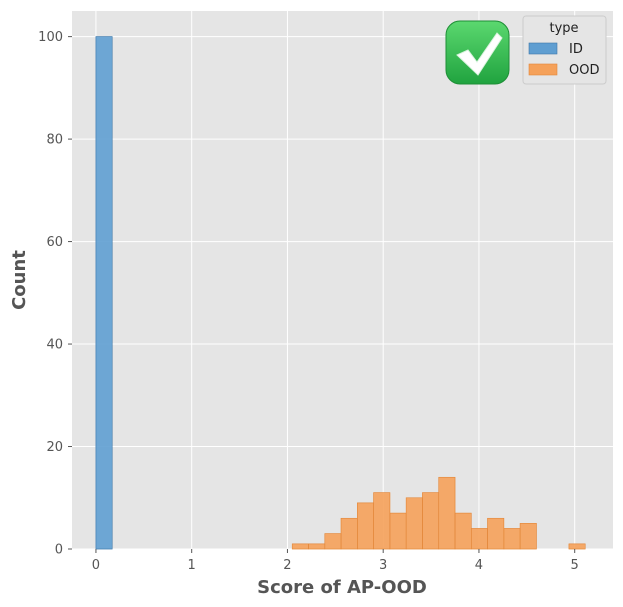  What do you see at coordinates (543, 48) in the screenshot?
I see `legend-swatch-id` at bounding box center [543, 48].